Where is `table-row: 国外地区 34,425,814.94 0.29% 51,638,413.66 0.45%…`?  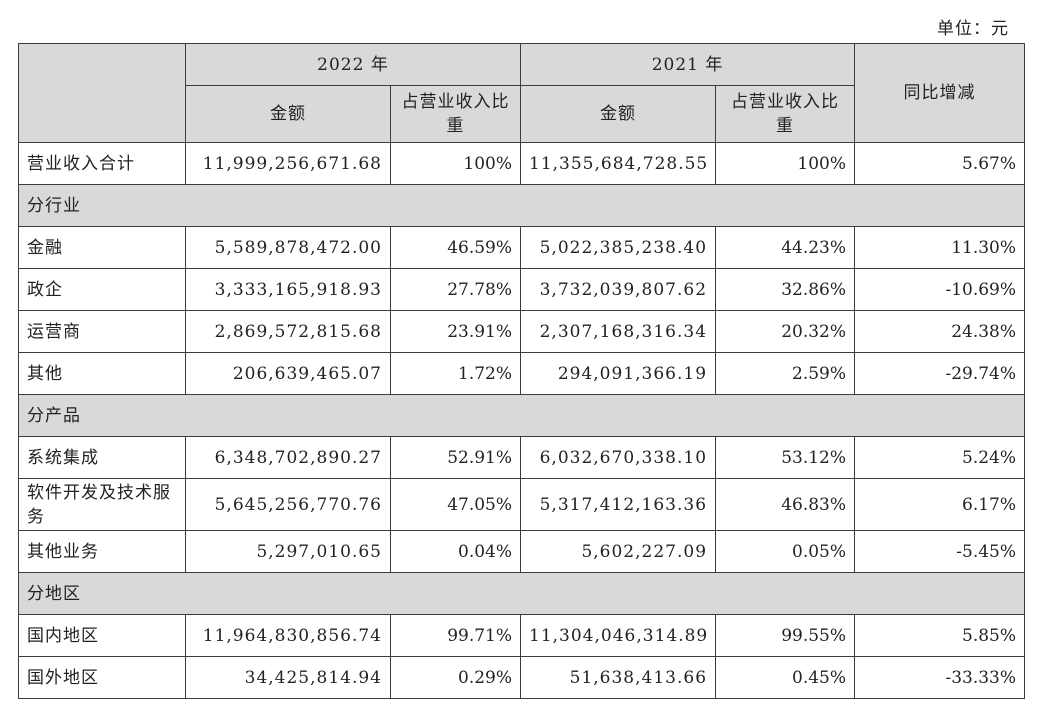 table-row: 国外地区 34,425,814.94 0.29% 51,638,413.66 0.45%… is located at coordinates (522, 677).